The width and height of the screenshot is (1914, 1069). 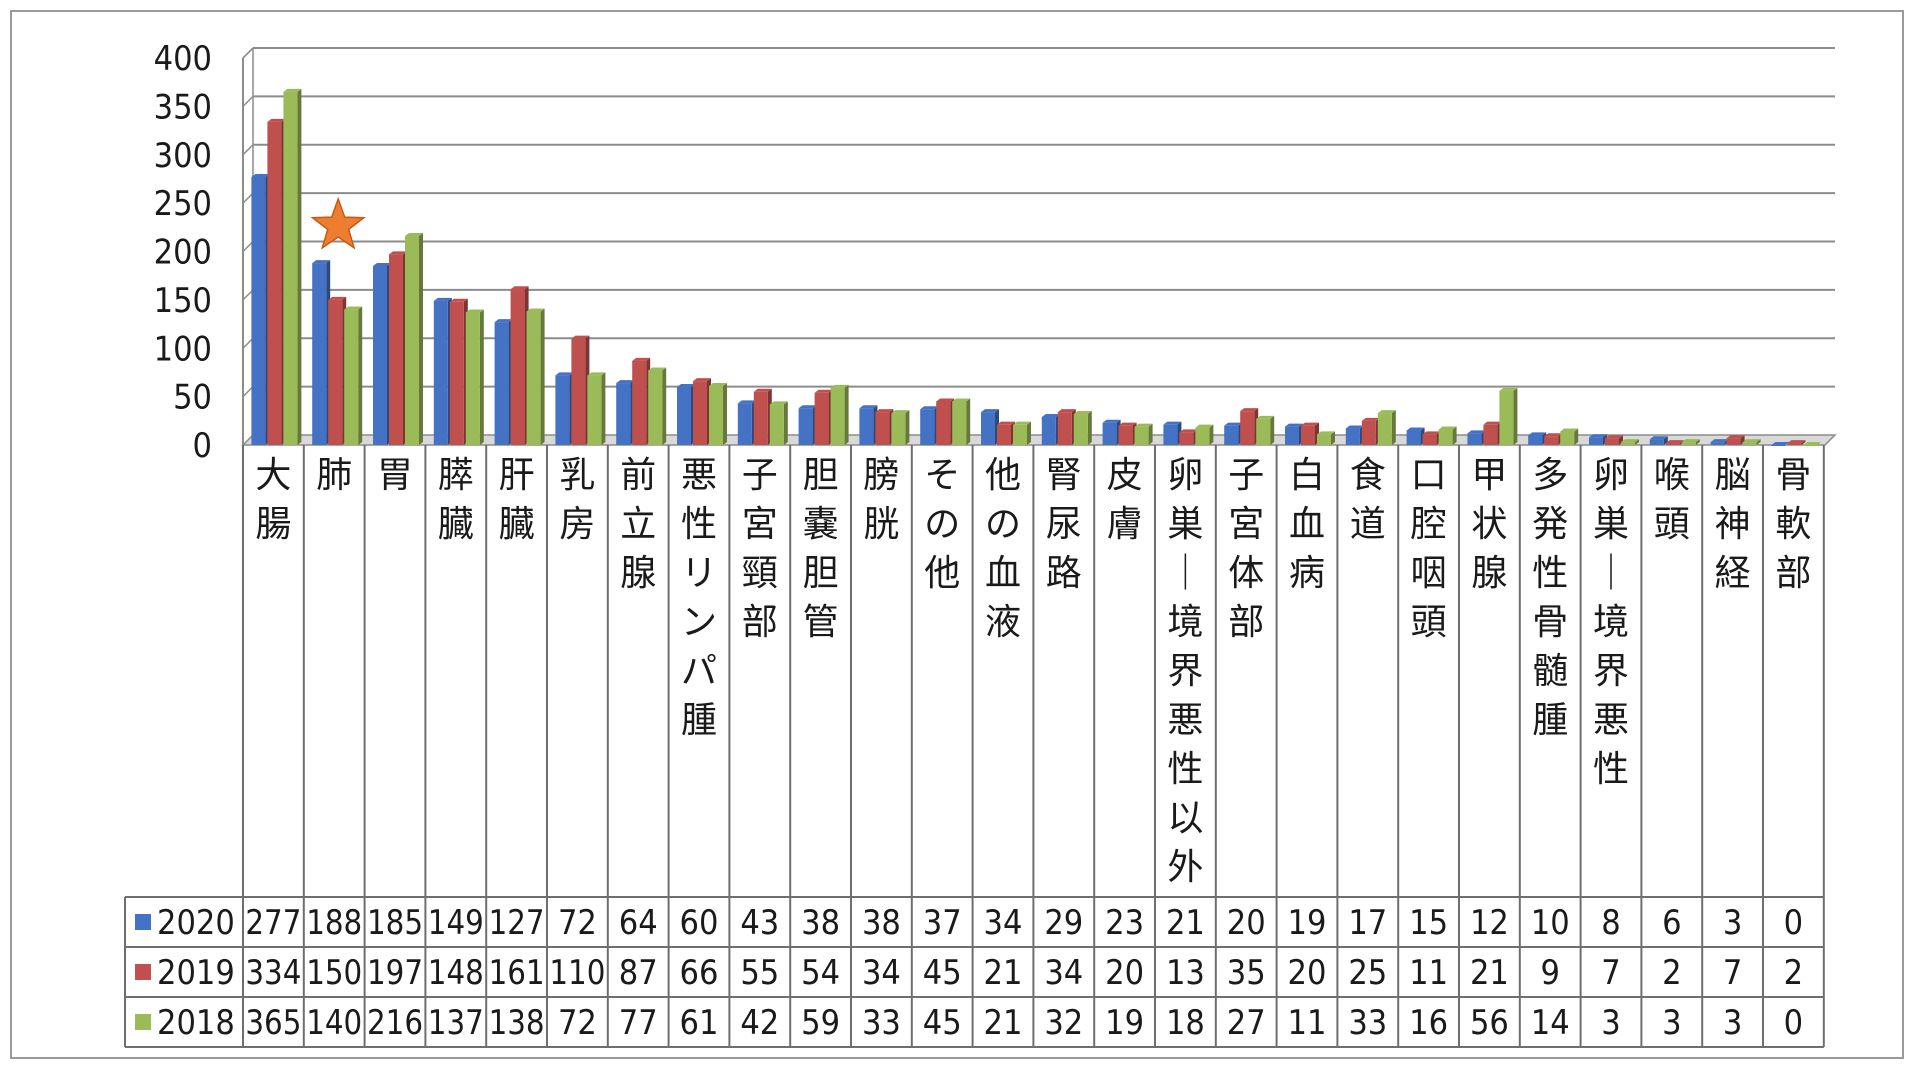 What do you see at coordinates (759, 973) in the screenshot?
I see `data-label: 55` at bounding box center [759, 973].